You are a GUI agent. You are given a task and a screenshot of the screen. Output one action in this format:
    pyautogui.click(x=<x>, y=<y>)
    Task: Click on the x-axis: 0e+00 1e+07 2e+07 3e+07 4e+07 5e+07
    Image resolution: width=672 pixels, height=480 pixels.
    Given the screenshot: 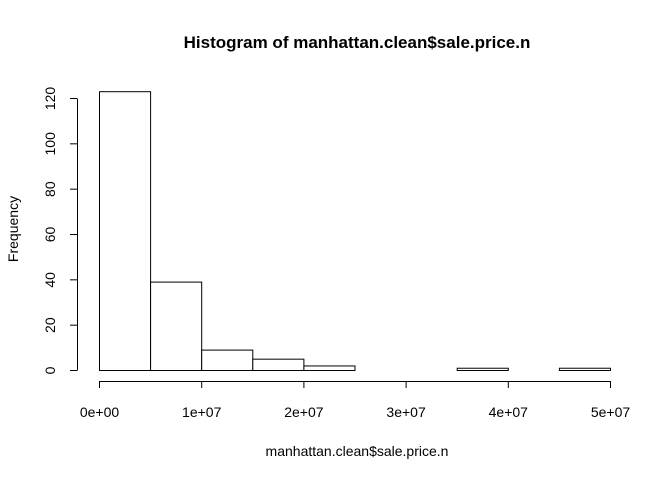 What is the action you would take?
    pyautogui.click(x=355, y=400)
    